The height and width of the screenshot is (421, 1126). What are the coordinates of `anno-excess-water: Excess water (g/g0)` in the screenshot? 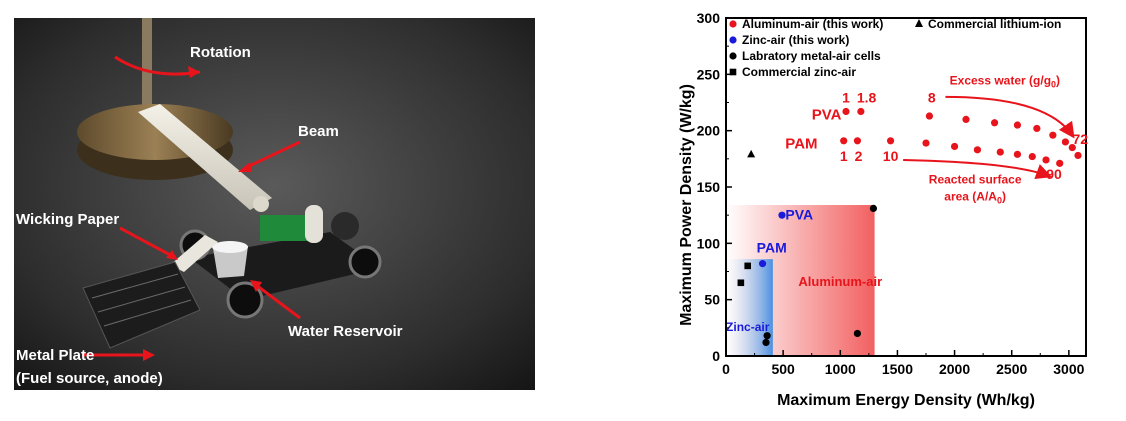 It's located at (1005, 81).